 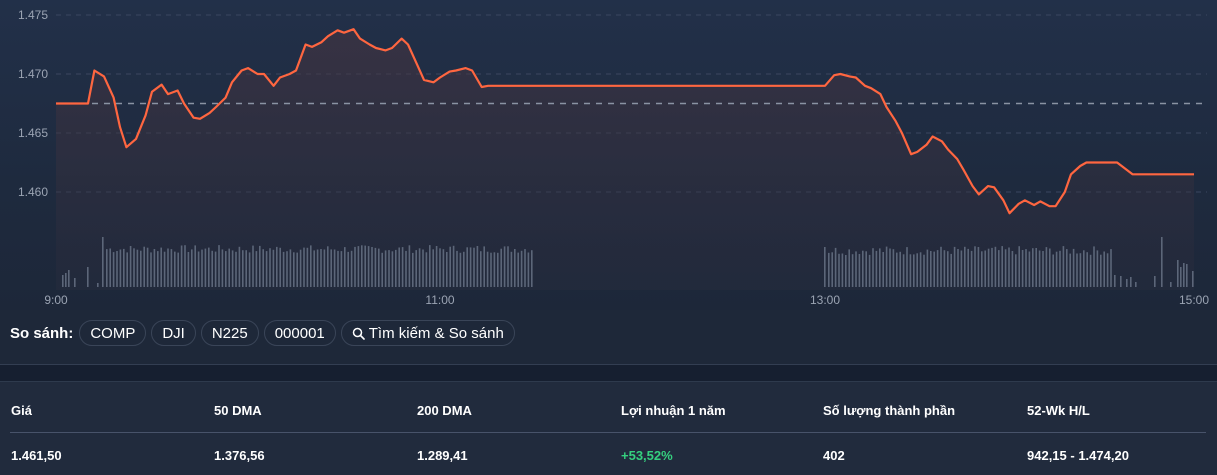 What do you see at coordinates (427, 333) in the screenshot?
I see `search-compare-button: Tìm kiếm & So sánh` at bounding box center [427, 333].